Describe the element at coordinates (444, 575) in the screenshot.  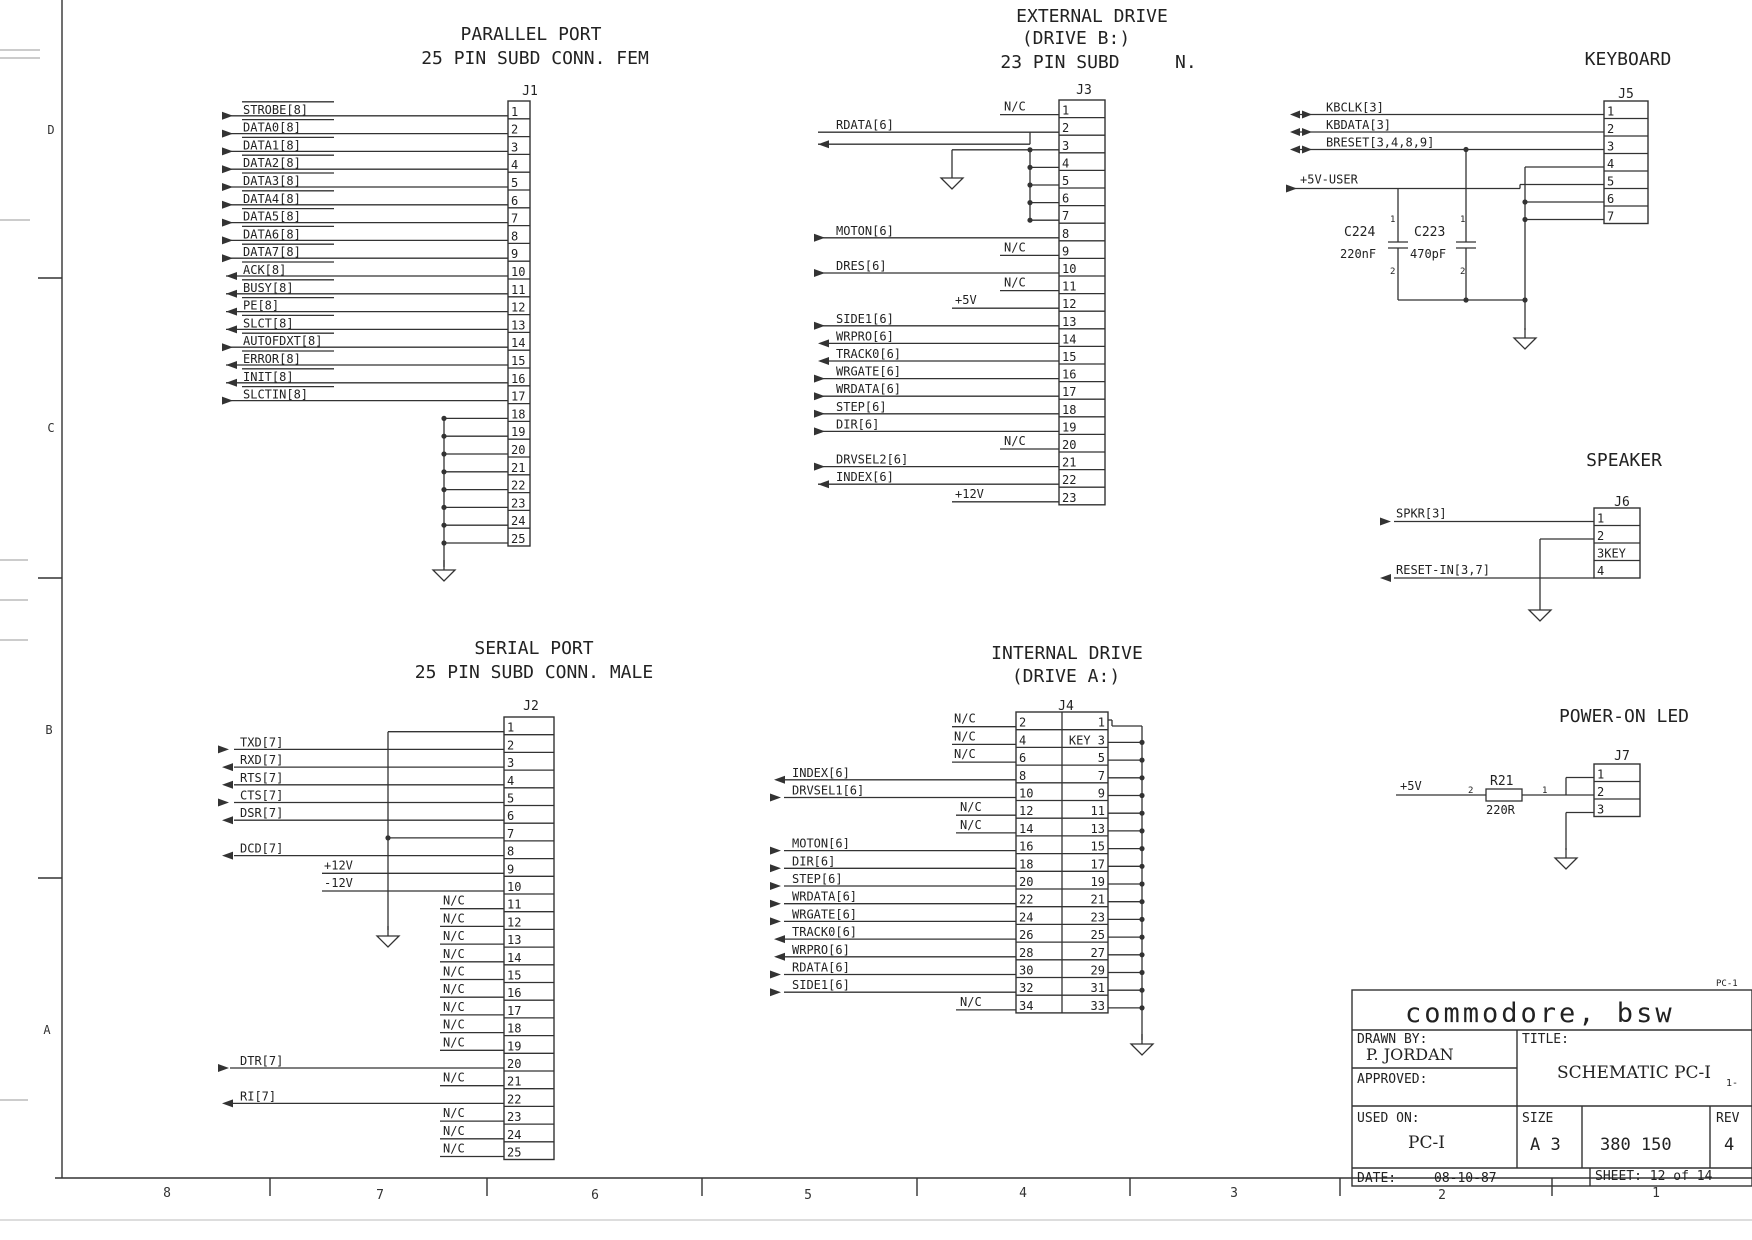
I see `ground-icon` at that location.